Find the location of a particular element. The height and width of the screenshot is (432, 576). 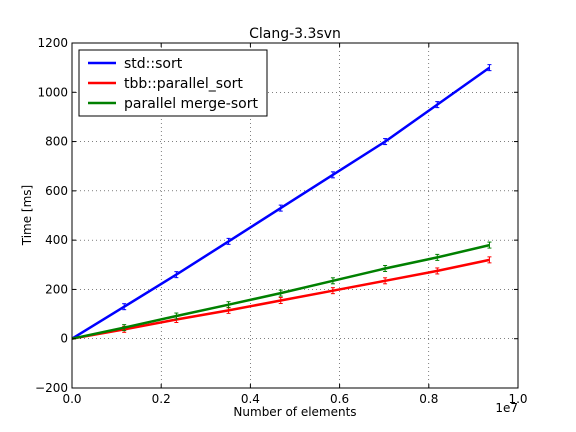

x-tick-label: 0.6 is located at coordinates (339, 399).